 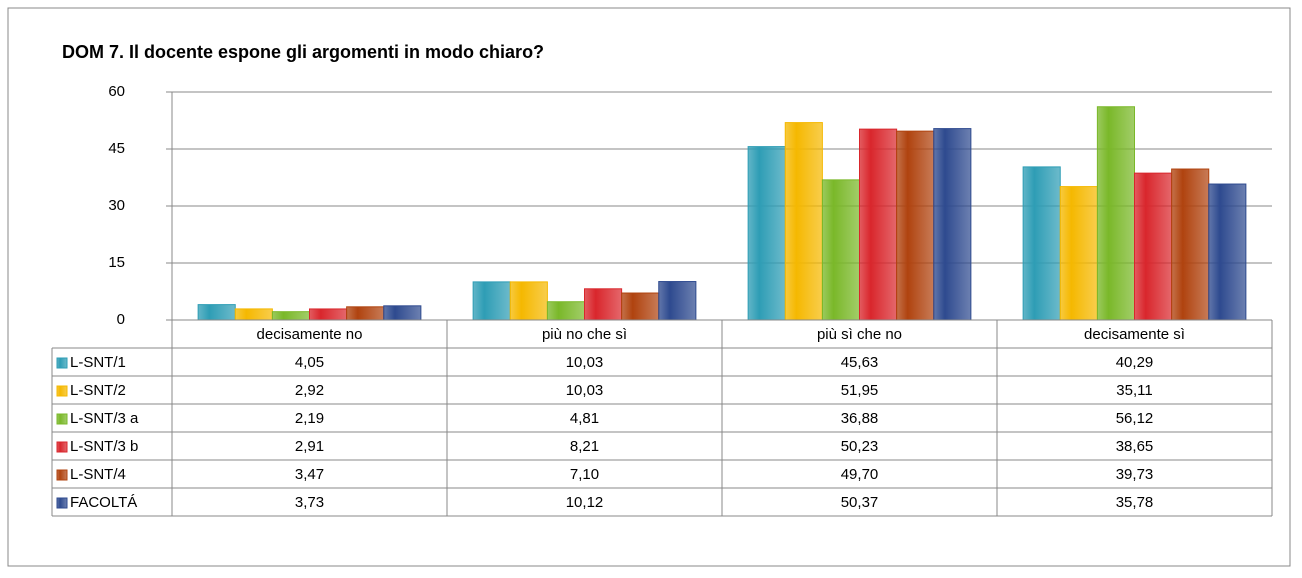 I want to click on table-value: 7,10, so click(x=584, y=474).